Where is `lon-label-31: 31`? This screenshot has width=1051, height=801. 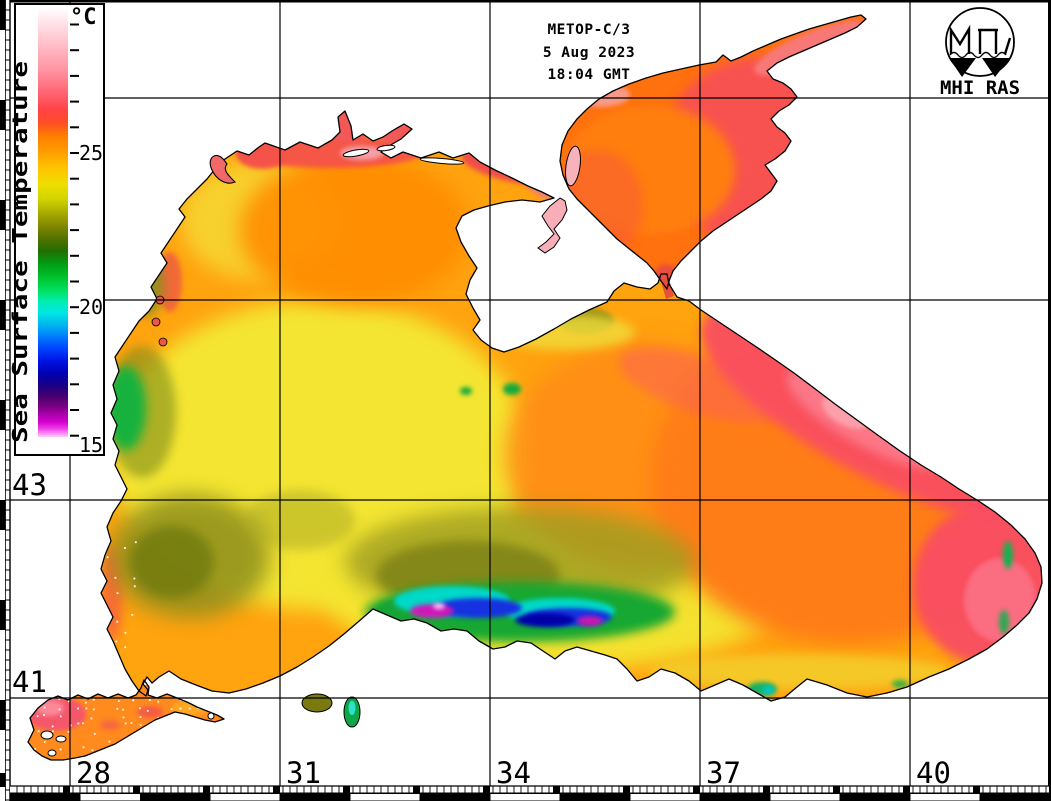 lon-label-31: 31 is located at coordinates (303, 773).